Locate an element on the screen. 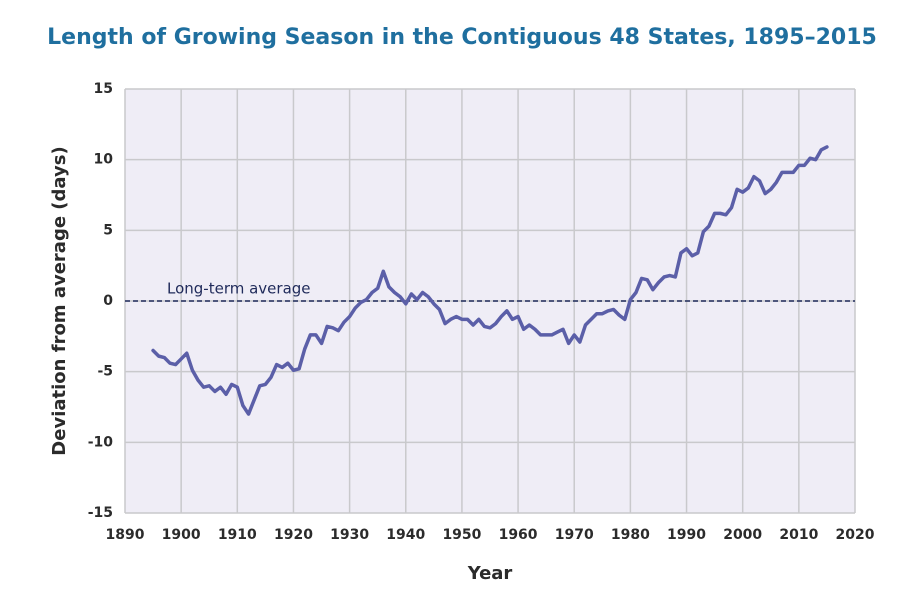 The height and width of the screenshot is (616, 924). x-tick-label: 1890 is located at coordinates (125, 535).